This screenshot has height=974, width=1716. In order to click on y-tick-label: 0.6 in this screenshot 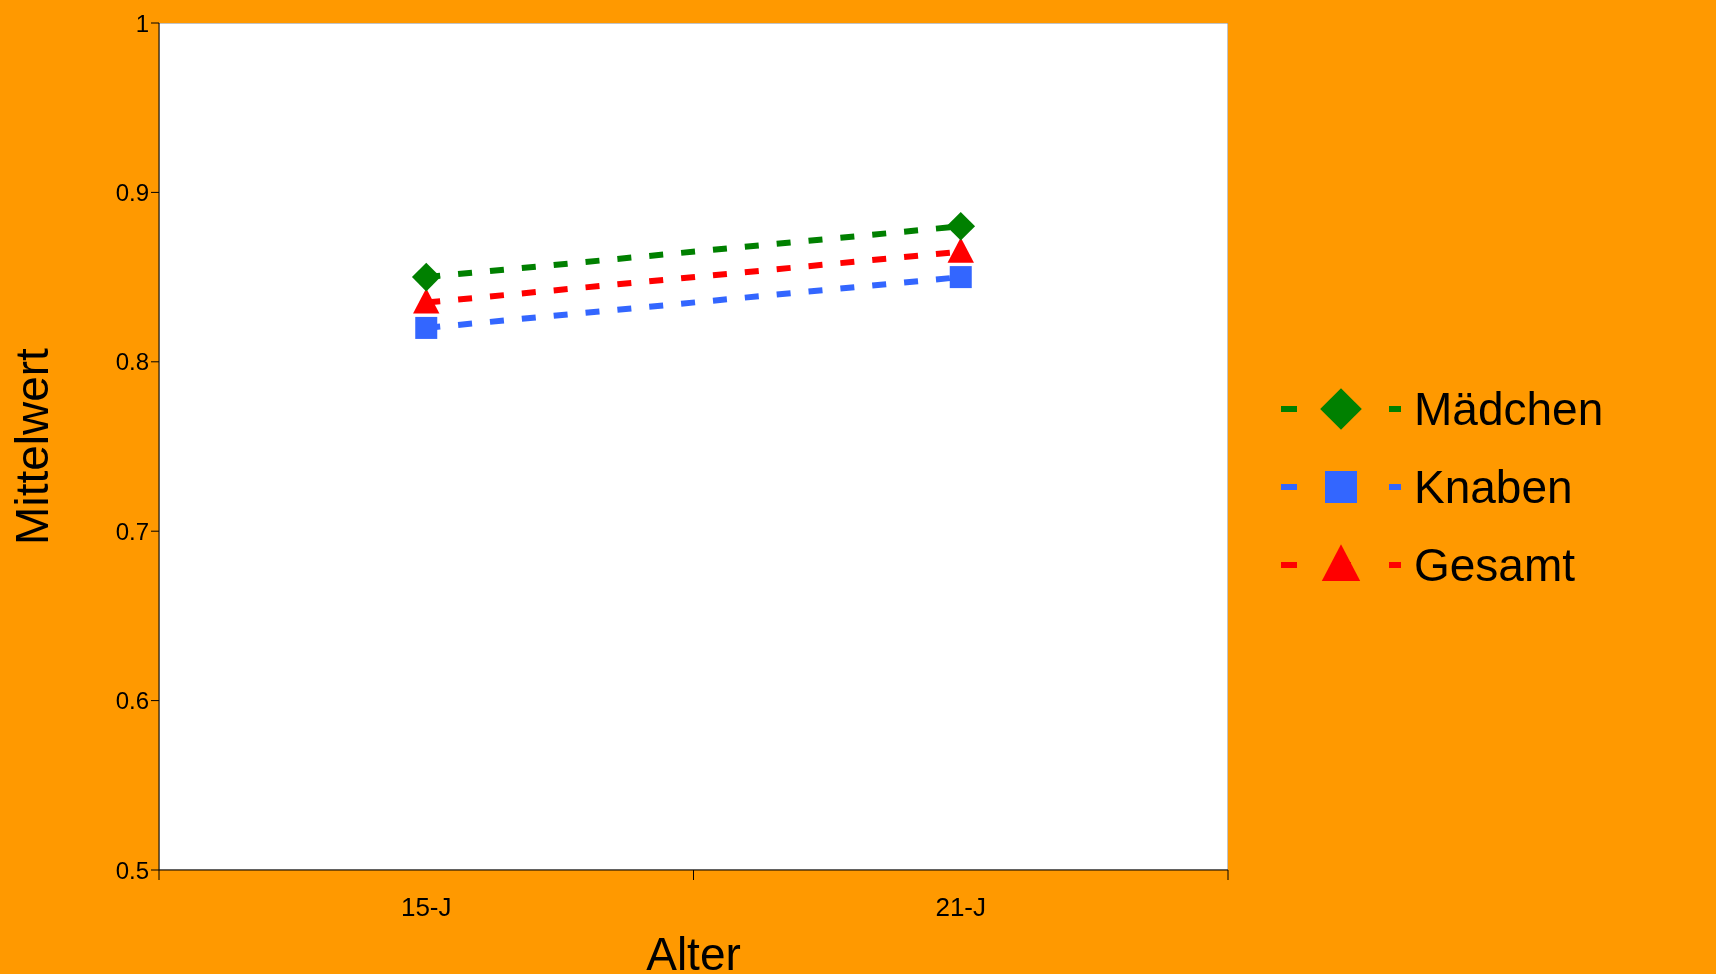, I will do `click(132, 701)`.